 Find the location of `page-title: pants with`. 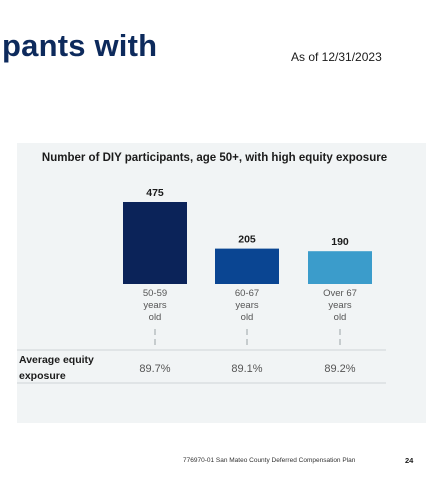

page-title: pants with is located at coordinates (80, 45).